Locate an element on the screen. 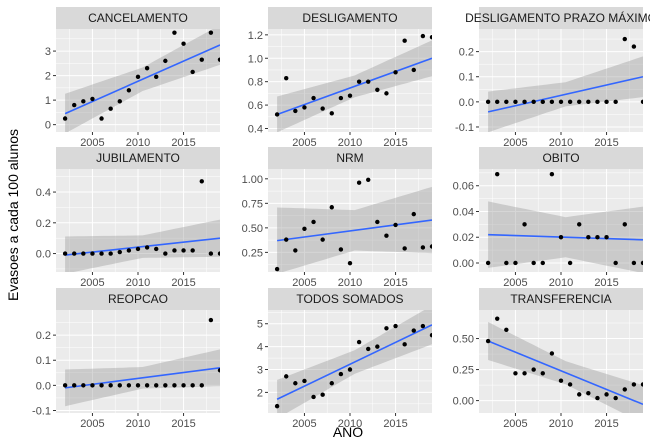  y-tick-label: 2 is located at coordinates (260, 393).